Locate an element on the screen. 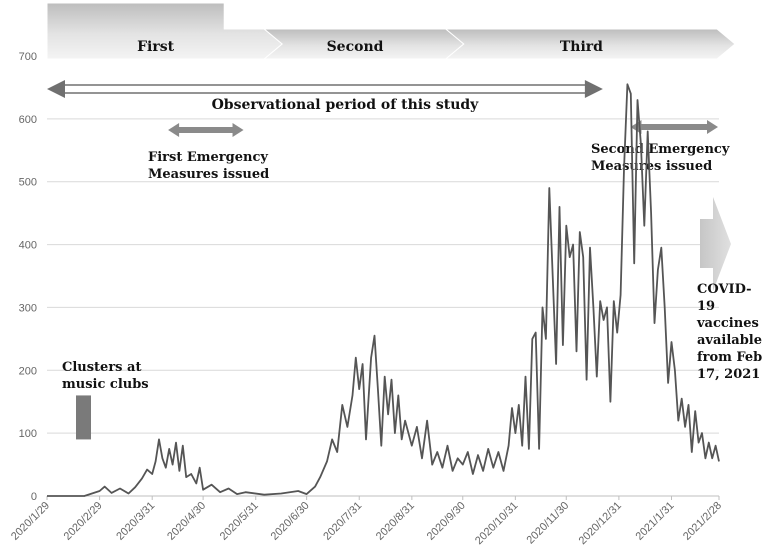  vaccine-line3: vaccines is located at coordinates (727, 323).